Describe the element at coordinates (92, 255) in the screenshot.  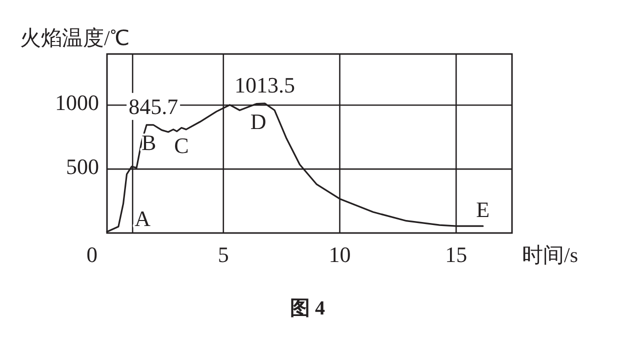
I see `x-tick-label: 0` at that location.